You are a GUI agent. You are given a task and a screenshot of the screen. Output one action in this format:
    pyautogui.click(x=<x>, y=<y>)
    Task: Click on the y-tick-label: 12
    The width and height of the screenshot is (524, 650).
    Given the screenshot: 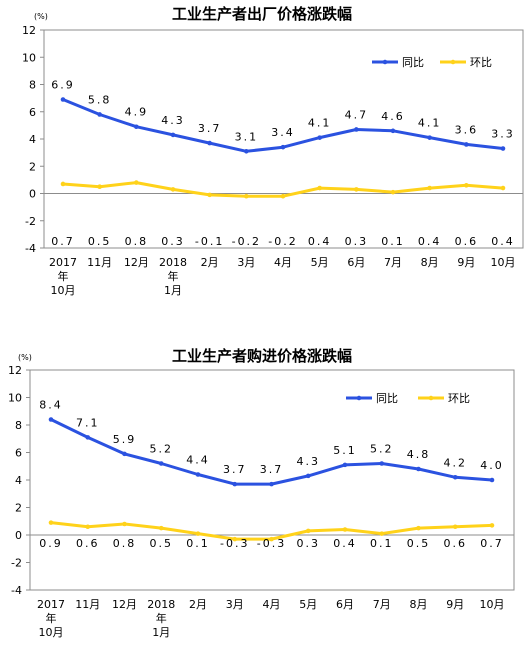 What is the action you would take?
    pyautogui.click(x=15, y=370)
    